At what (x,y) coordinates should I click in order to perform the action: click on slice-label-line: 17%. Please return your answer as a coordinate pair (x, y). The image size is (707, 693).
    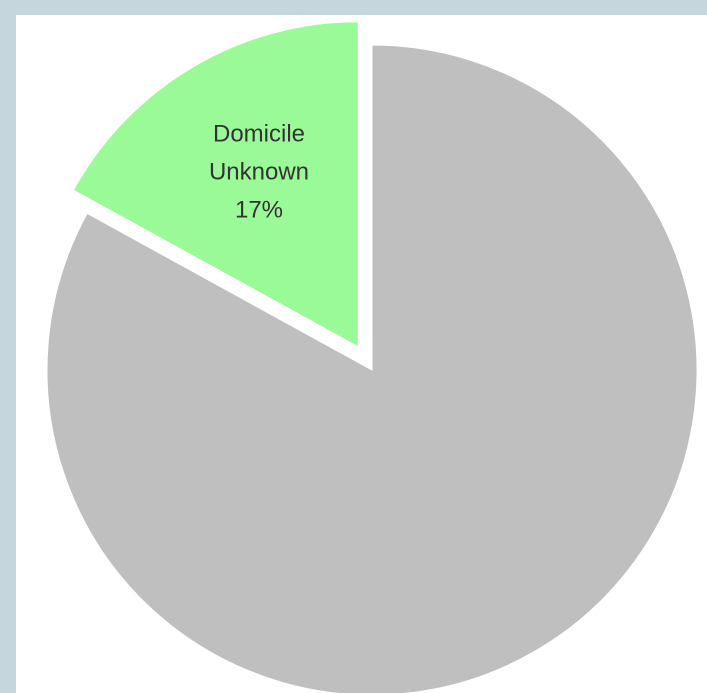
    Looking at the image, I should click on (259, 209).